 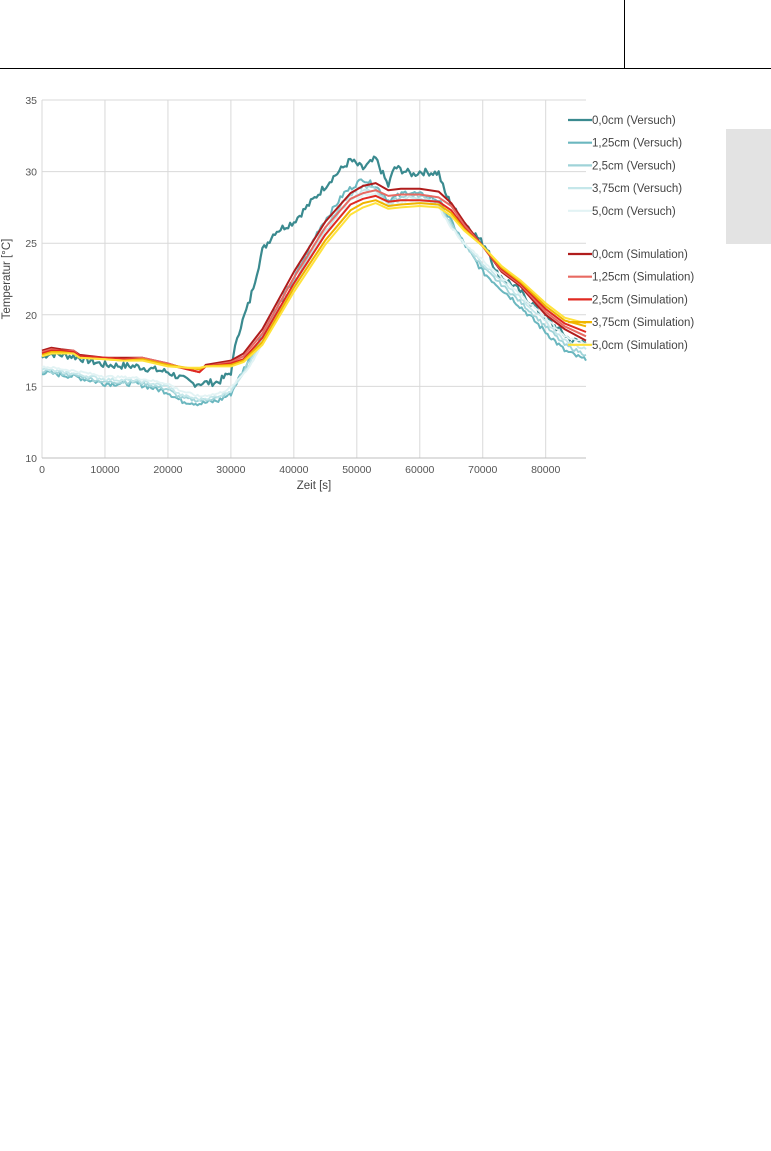 What do you see at coordinates (104, 470) in the screenshot?
I see `x-tick-label: 10000` at bounding box center [104, 470].